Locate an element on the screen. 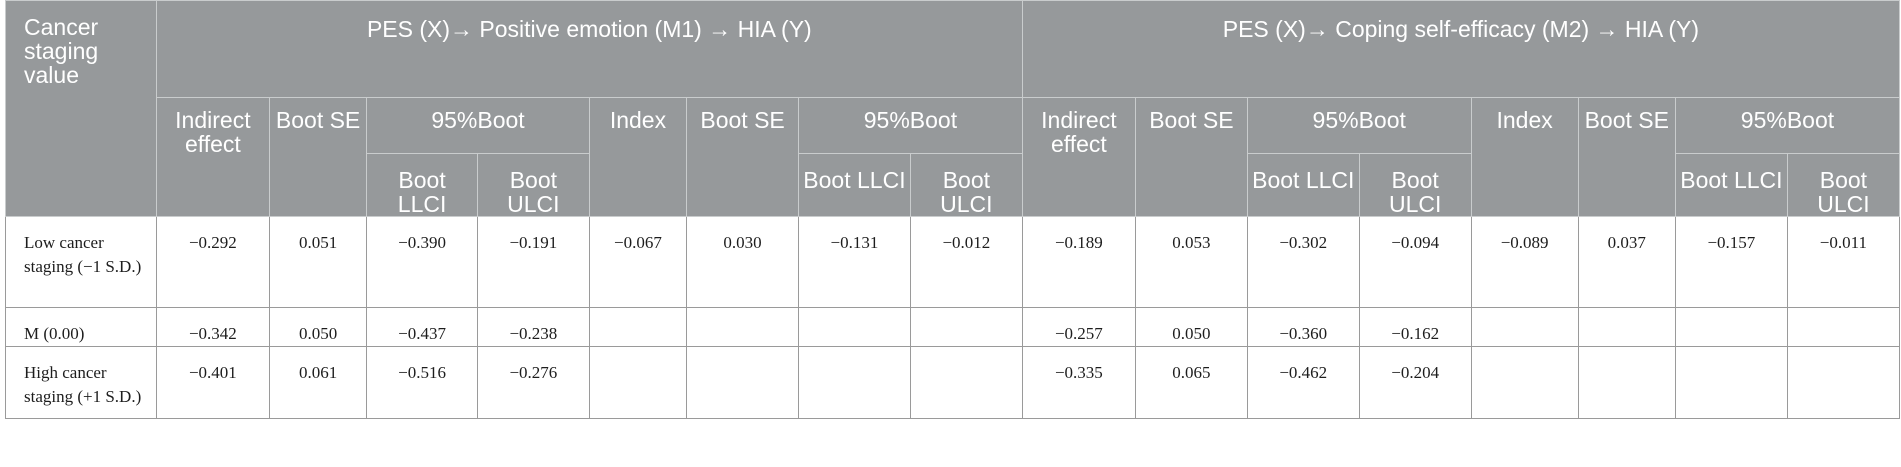  table-cell: −0.204 is located at coordinates (1415, 382).